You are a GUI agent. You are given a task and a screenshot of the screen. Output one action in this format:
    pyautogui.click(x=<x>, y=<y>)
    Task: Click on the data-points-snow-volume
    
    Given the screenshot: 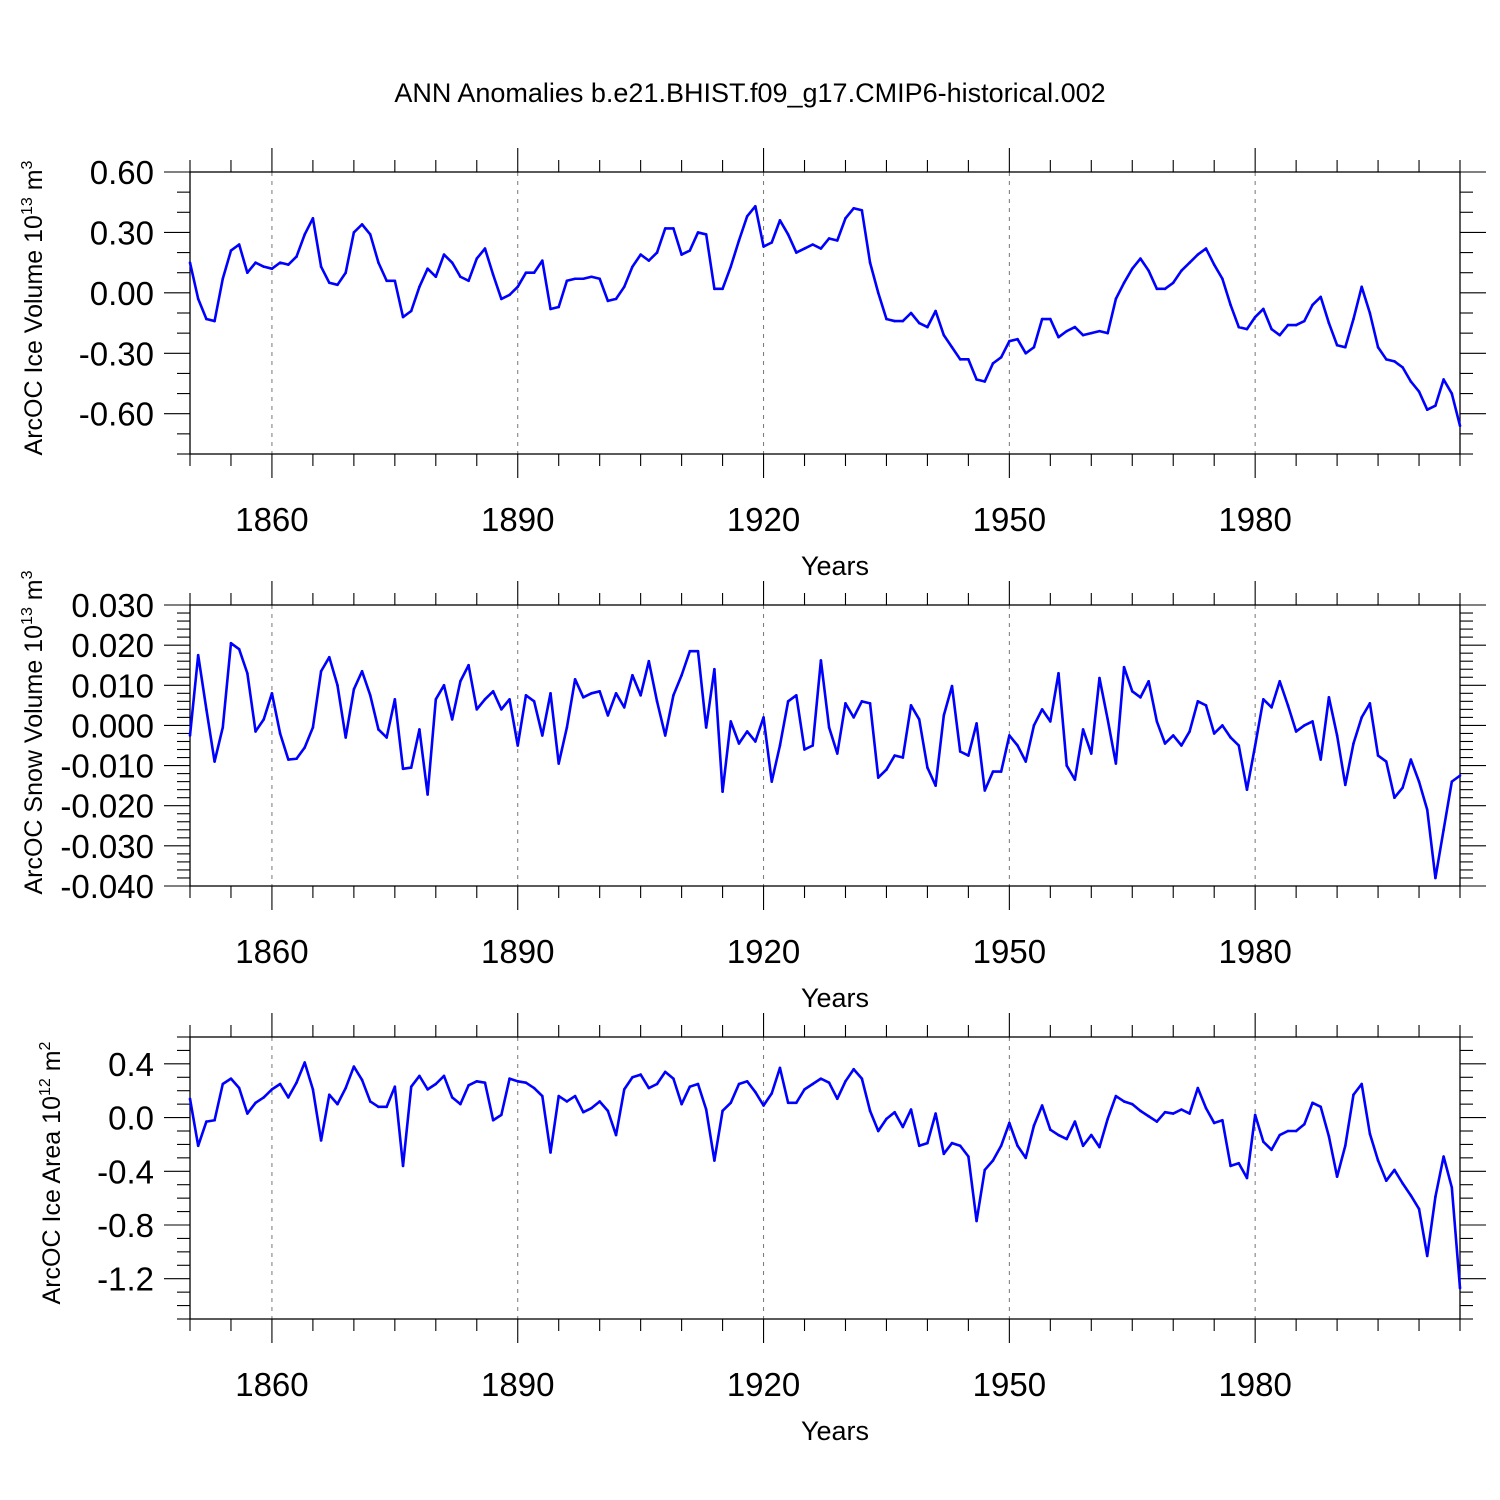 What is the action you would take?
    pyautogui.click(x=825, y=760)
    